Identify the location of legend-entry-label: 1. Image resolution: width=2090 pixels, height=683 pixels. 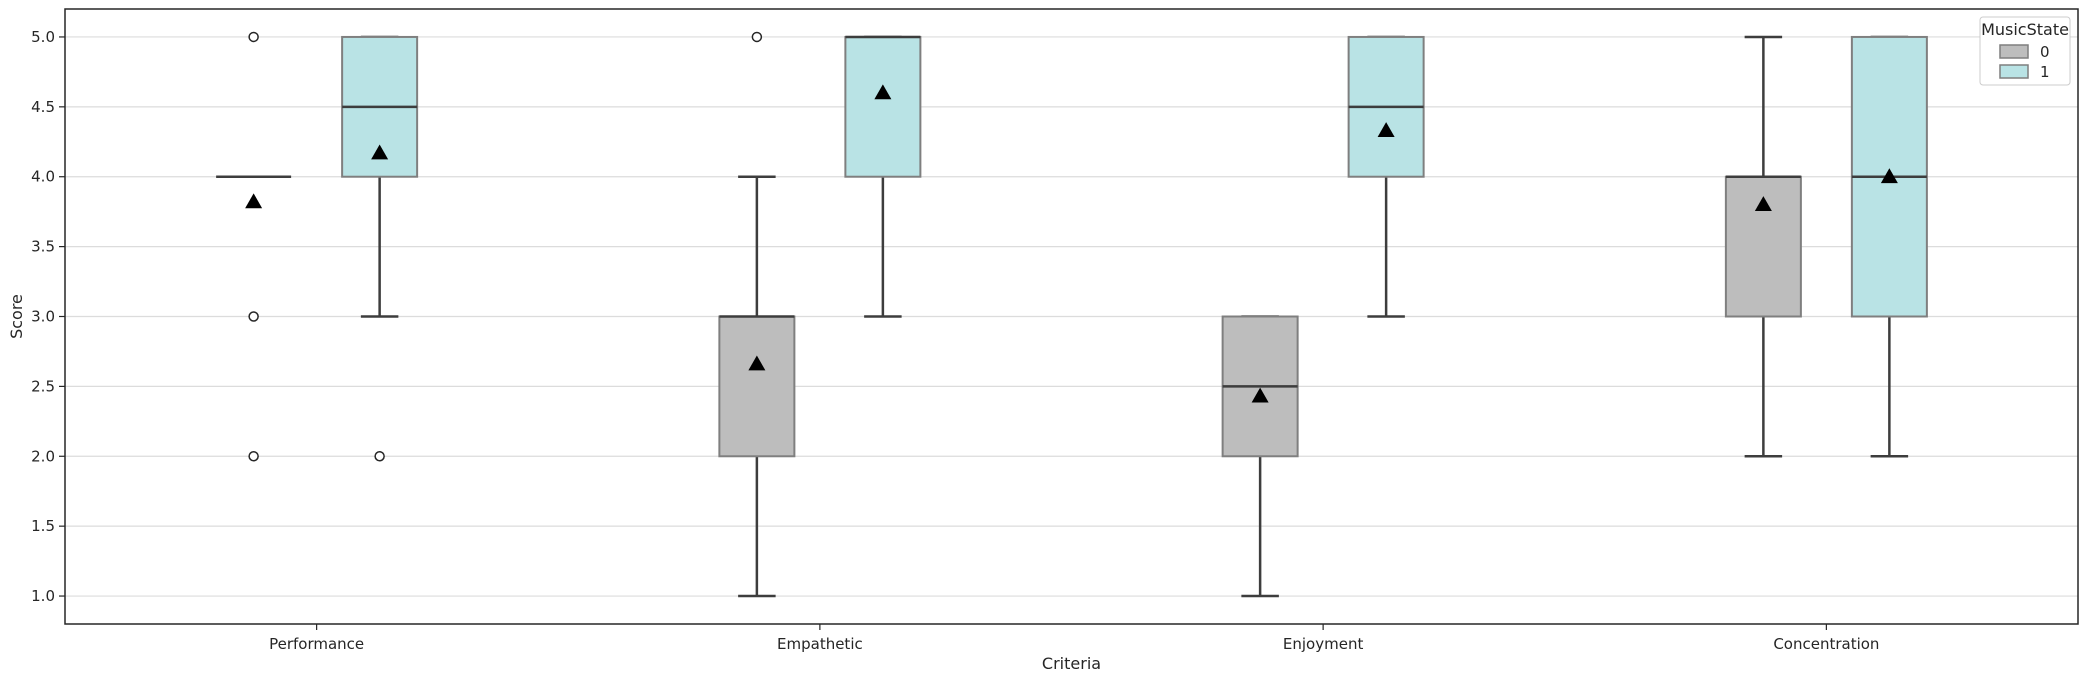
(2045, 72).